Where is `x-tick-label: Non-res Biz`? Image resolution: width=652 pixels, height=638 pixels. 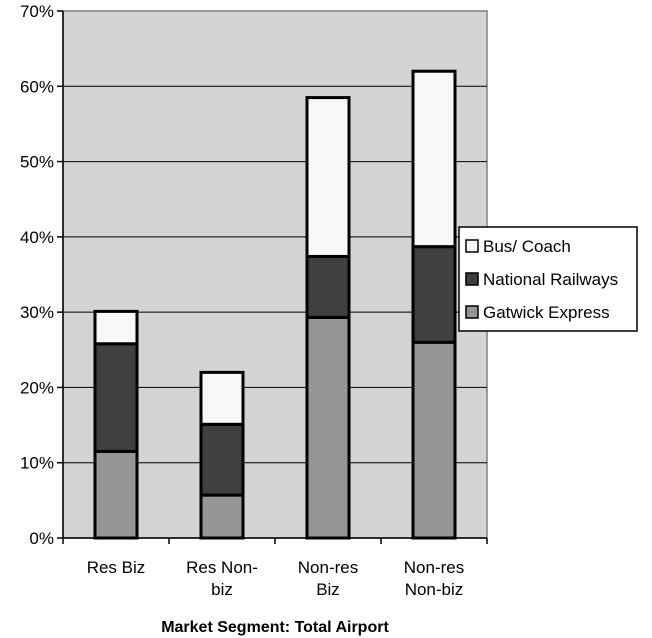 x-tick-label: Non-res Biz is located at coordinates (328, 578).